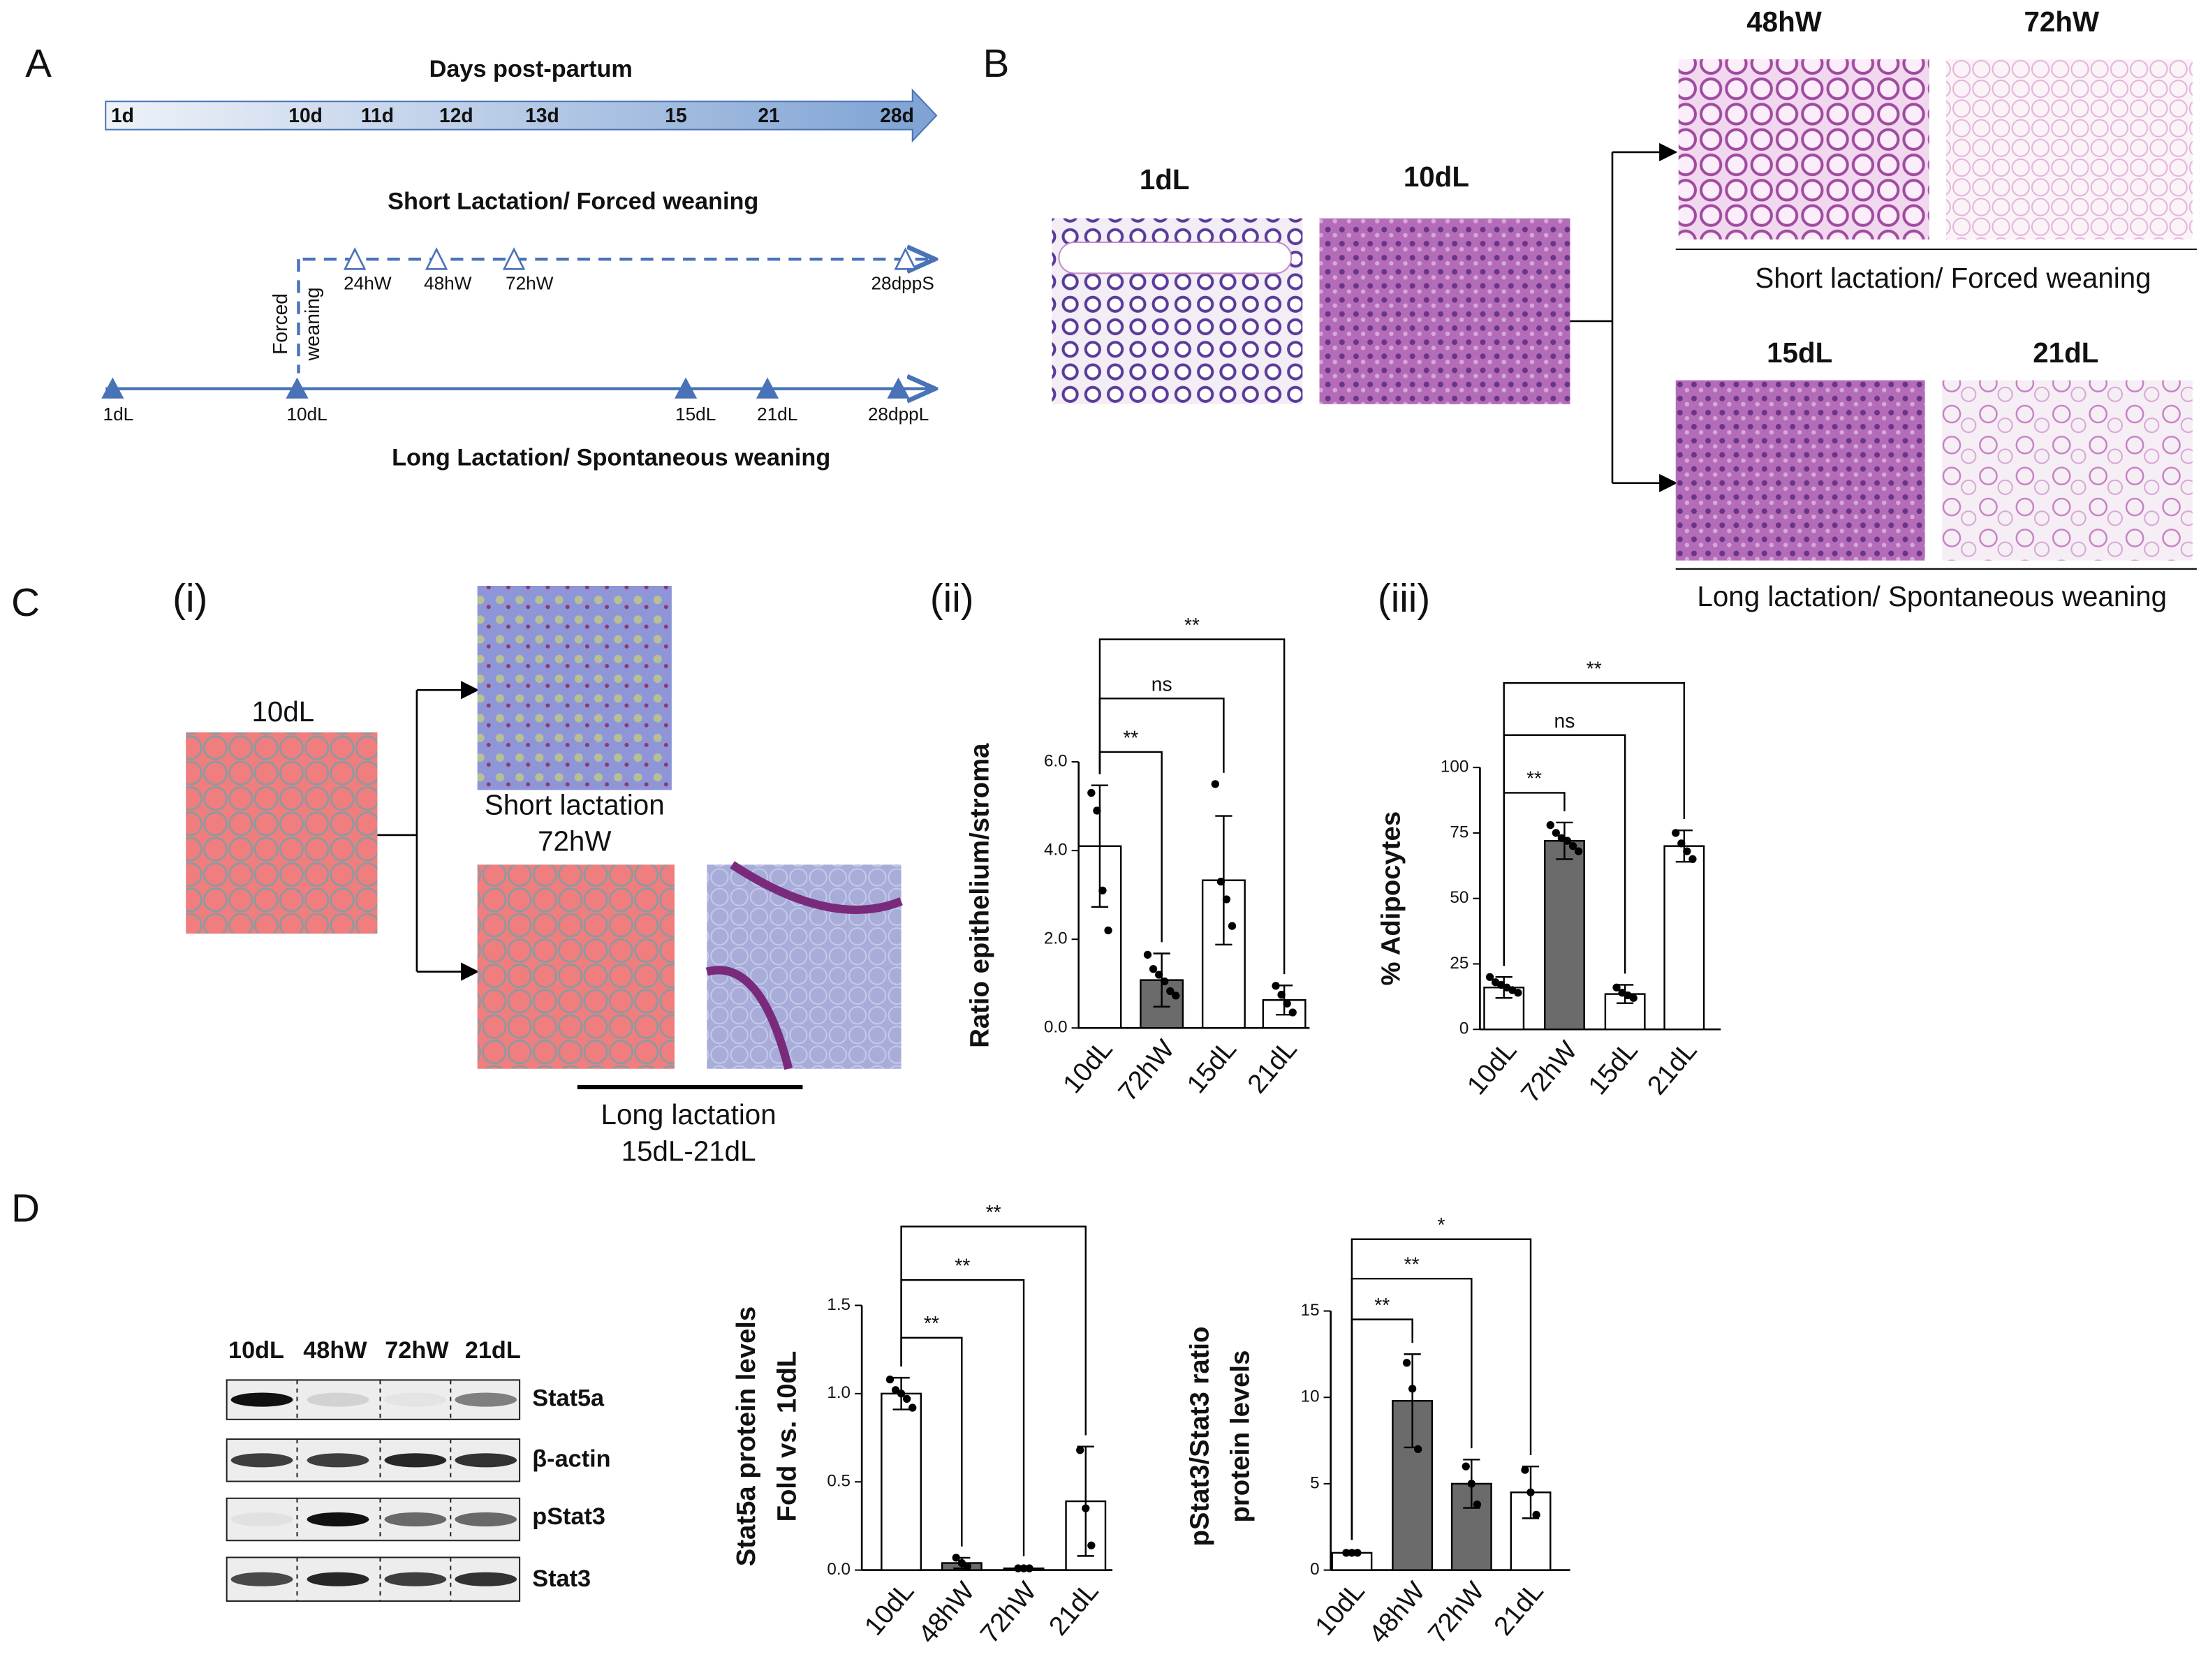 The height and width of the screenshot is (1680, 2208). Describe the element at coordinates (630, 259) in the screenshot. I see `open-markers` at that location.